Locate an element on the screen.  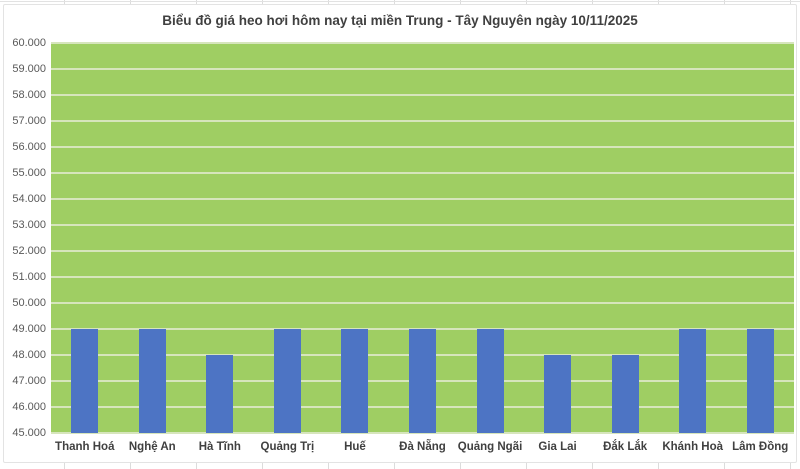
y-tick-label: 53.000 is located at coordinates (29, 225).